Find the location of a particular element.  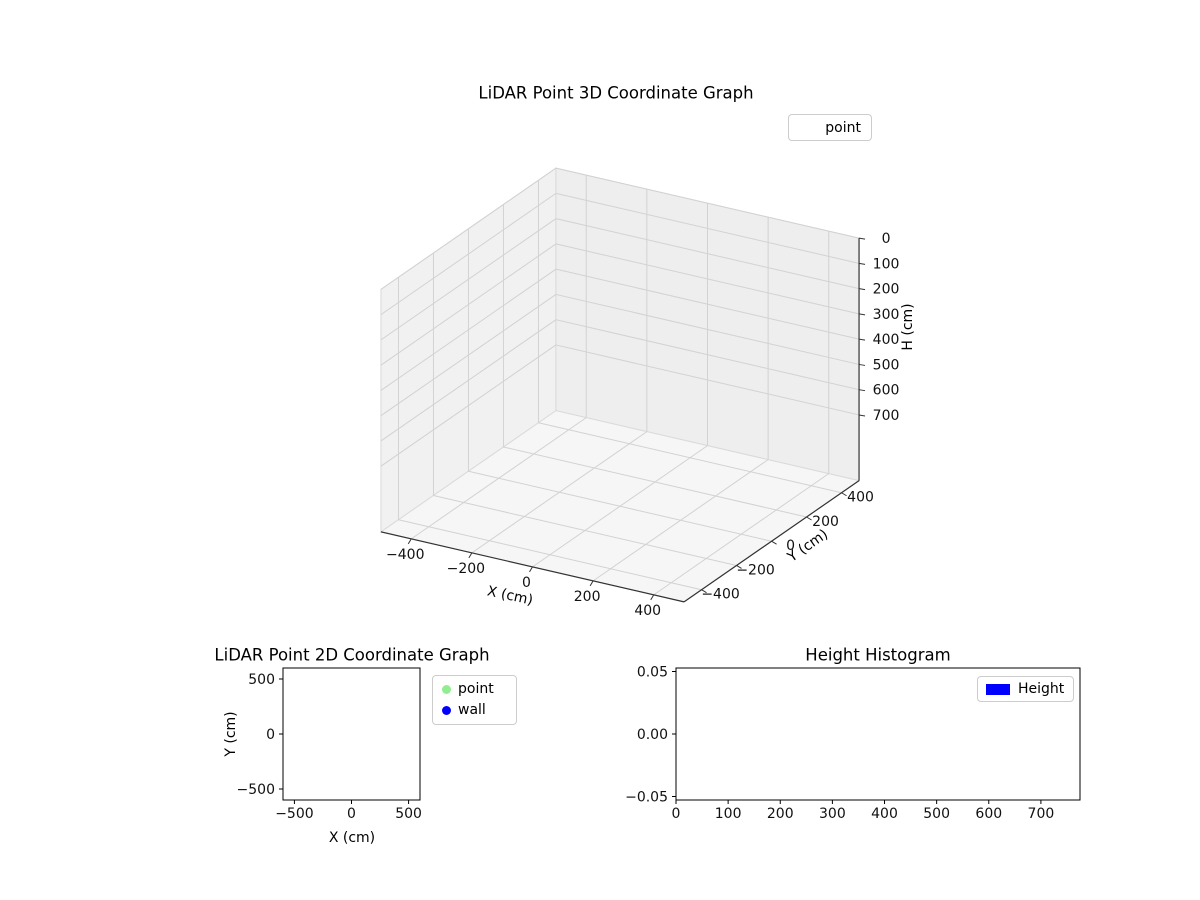

legend-item-point: point is located at coordinates (474, 689).